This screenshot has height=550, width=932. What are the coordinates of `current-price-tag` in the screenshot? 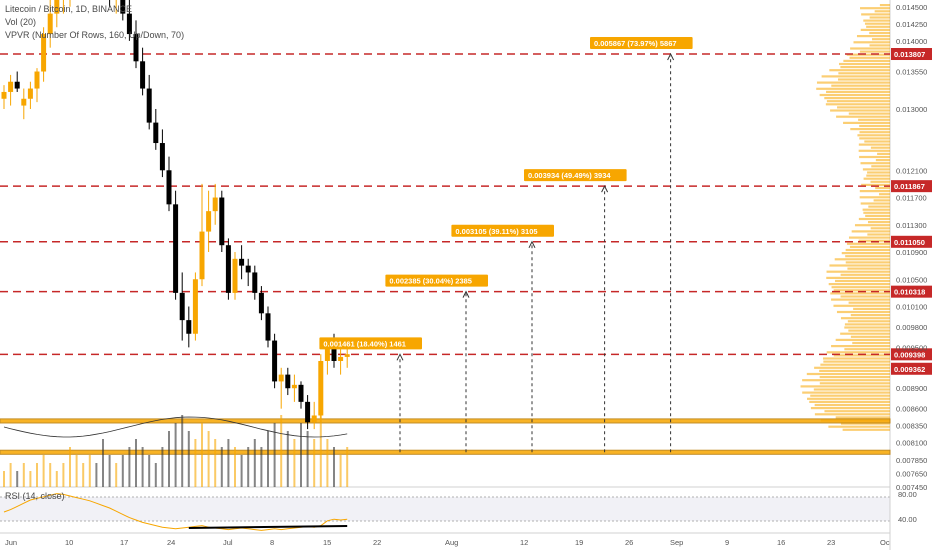 It's located at (911, 368).